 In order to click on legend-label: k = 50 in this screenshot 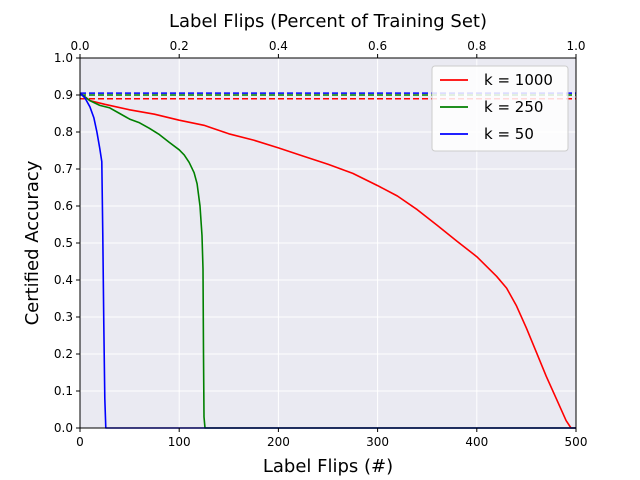, I will do `click(509, 134)`.